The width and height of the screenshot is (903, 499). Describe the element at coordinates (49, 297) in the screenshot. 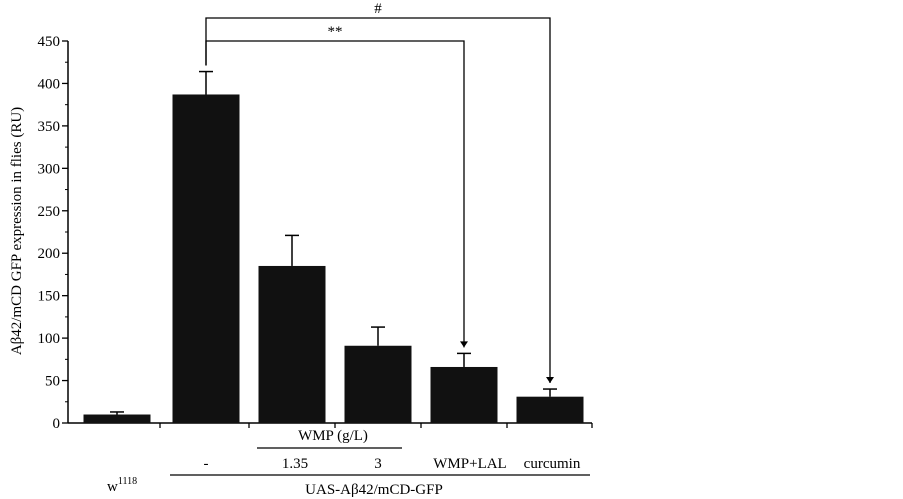

I see `y-tick-label: 150` at that location.